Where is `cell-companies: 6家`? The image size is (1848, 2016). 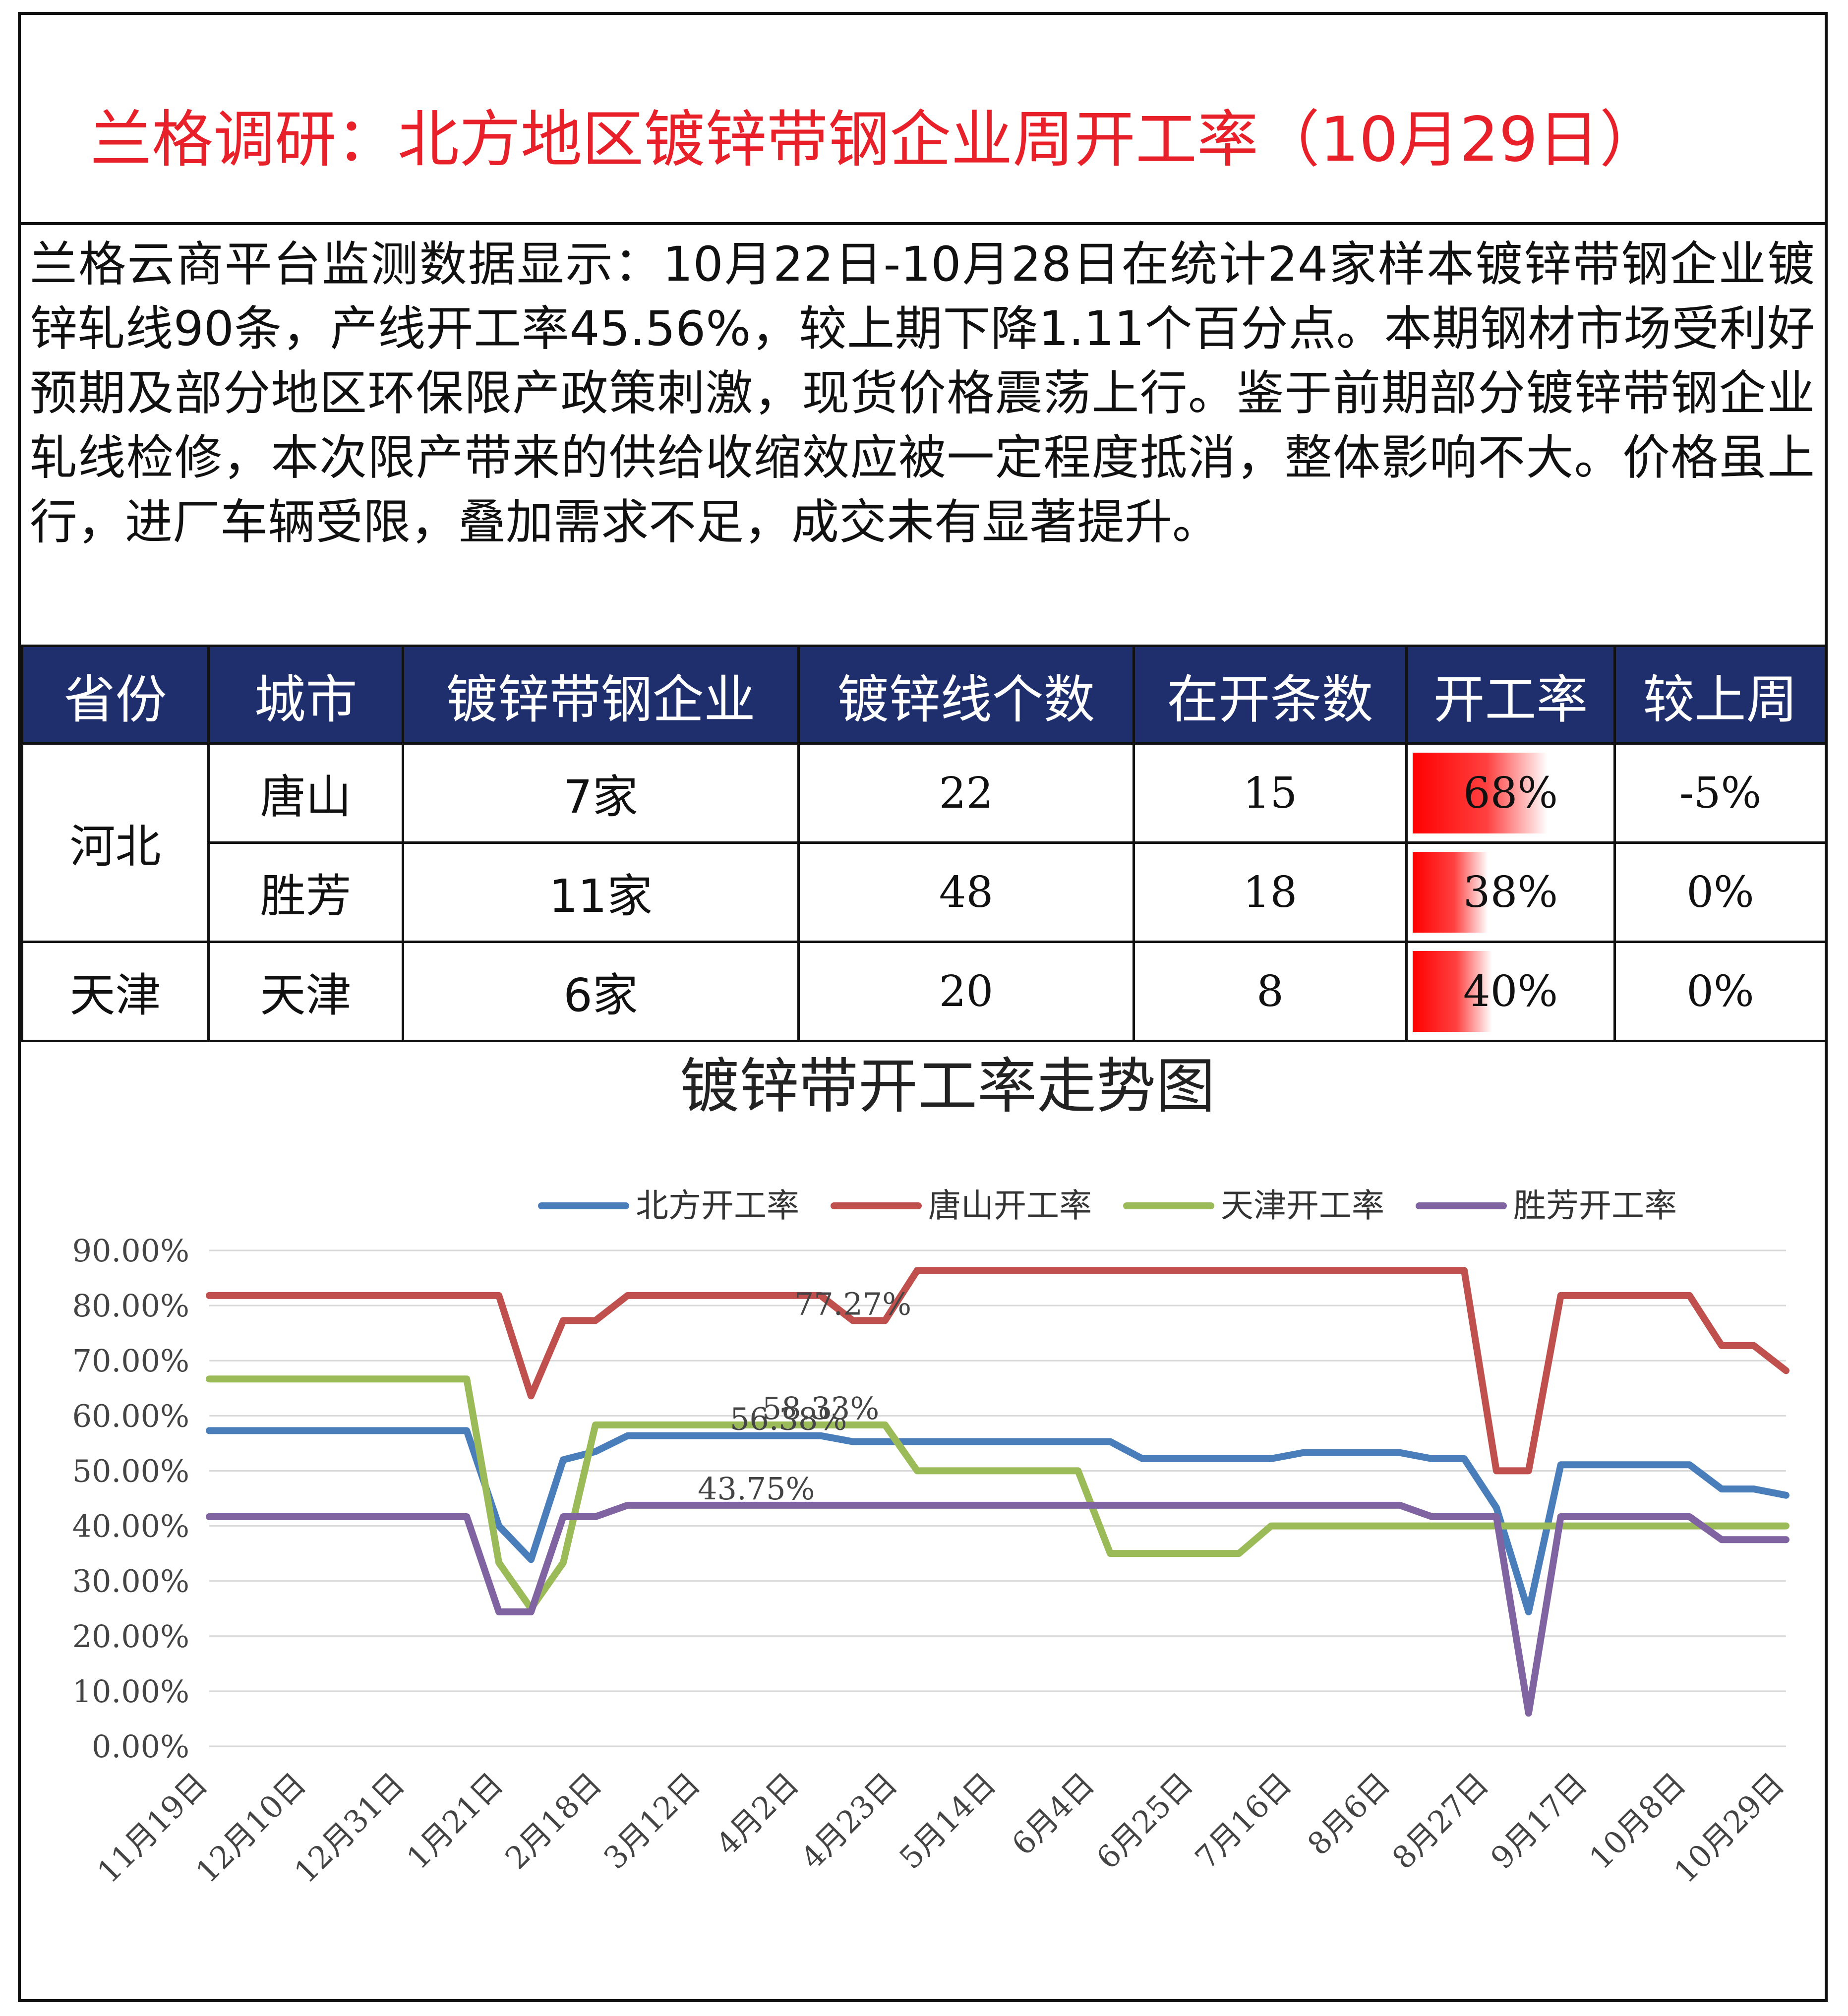
cell-companies: 6家 is located at coordinates (601, 992).